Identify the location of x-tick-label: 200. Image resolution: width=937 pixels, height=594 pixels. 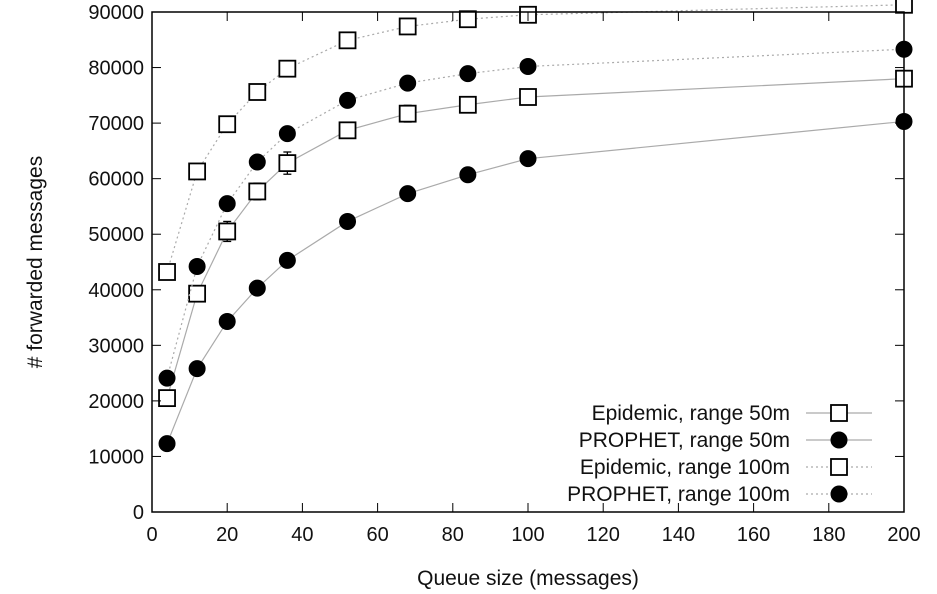
(903, 535).